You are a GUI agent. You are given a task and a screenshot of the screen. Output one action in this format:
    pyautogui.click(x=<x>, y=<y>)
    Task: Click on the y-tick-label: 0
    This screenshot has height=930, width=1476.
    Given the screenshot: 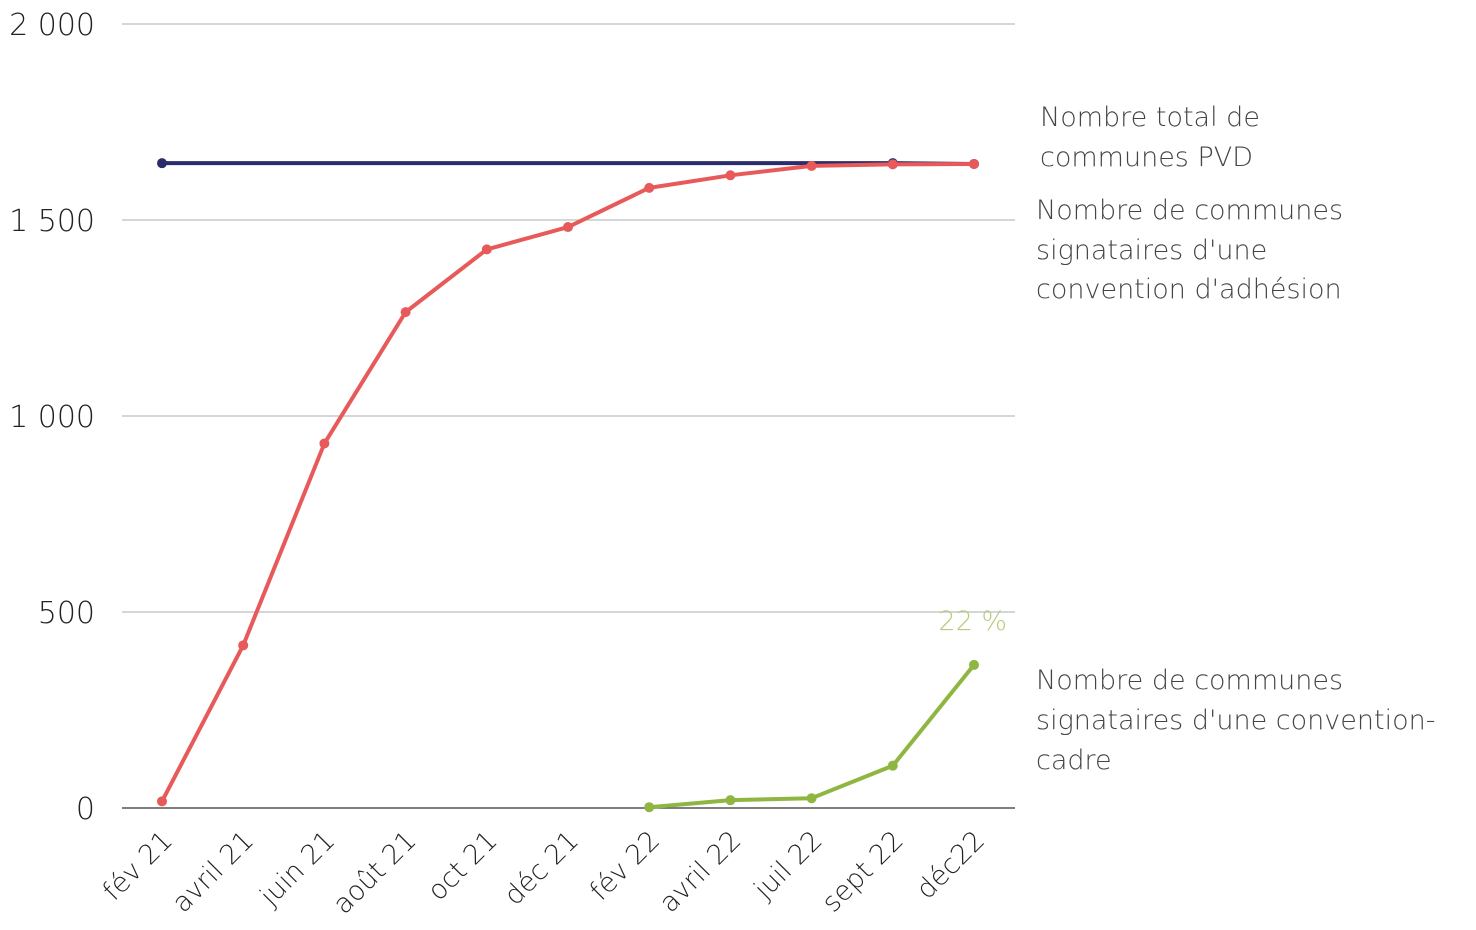 What is the action you would take?
    pyautogui.click(x=85, y=809)
    